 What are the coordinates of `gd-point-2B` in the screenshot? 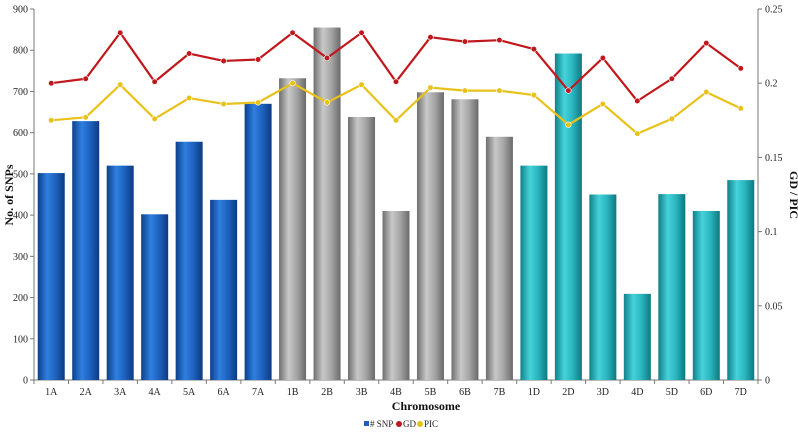 It's located at (327, 58).